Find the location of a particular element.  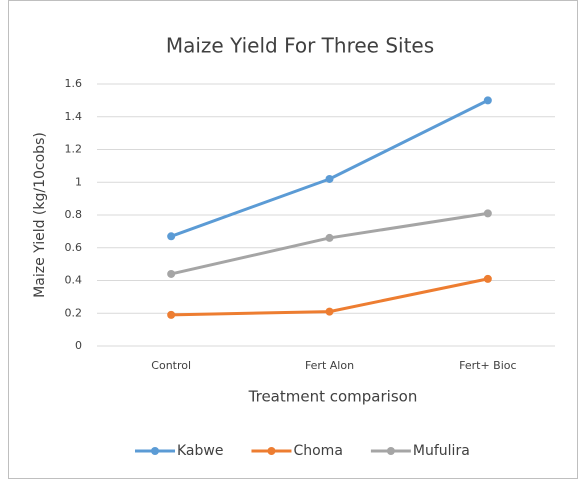

y-axis-label: Maize Yield (kg/10cobs) is located at coordinates (40, 215).